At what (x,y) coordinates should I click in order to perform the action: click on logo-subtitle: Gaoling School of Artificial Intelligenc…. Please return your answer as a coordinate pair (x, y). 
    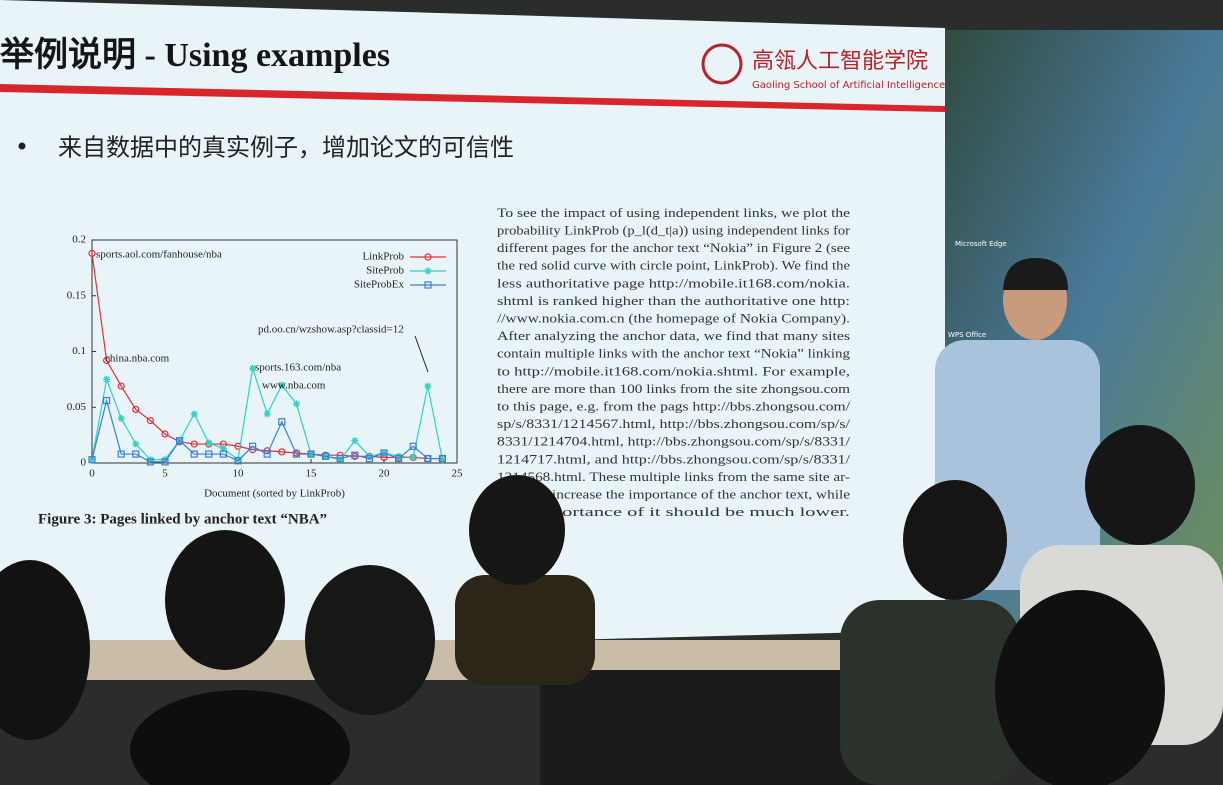
    Looking at the image, I should click on (848, 85).